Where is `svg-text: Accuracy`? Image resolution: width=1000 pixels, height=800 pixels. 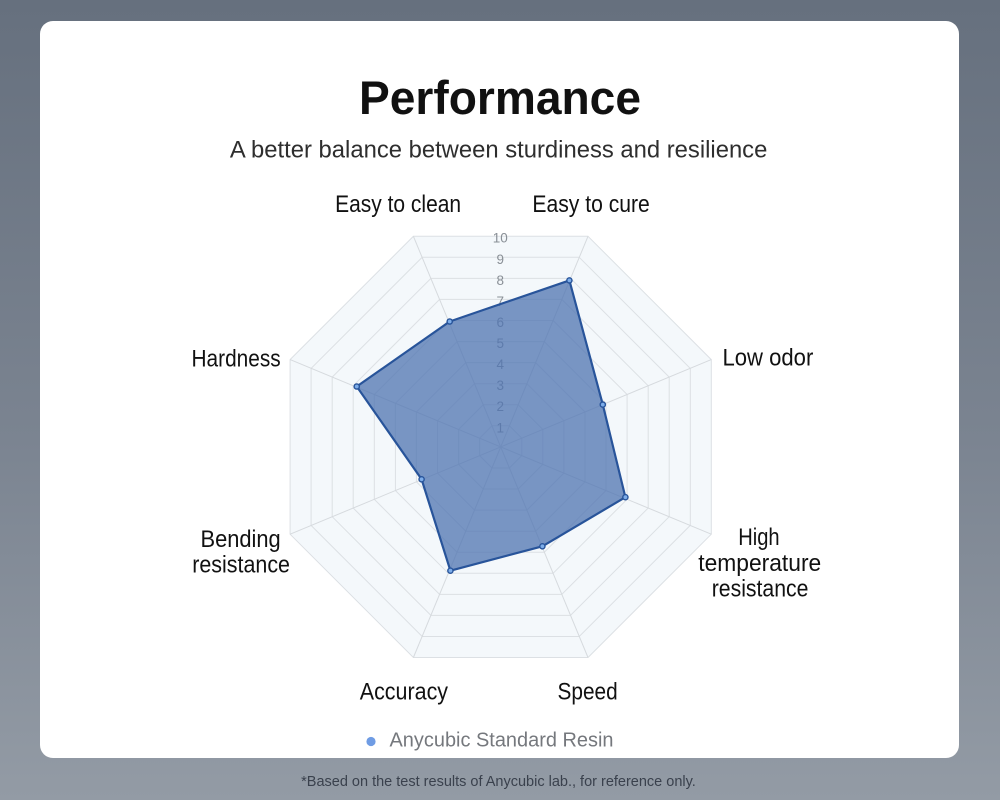 svg-text: Accuracy is located at coordinates (404, 691).